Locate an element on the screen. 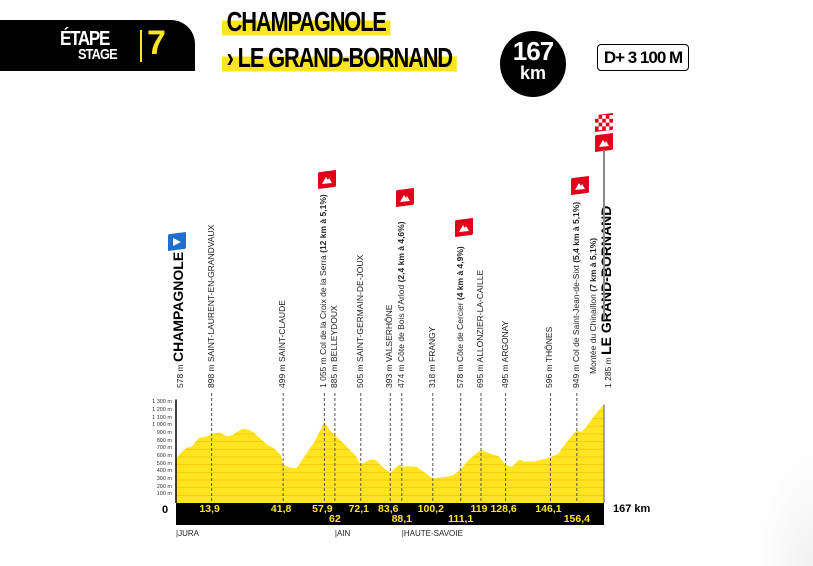 Image resolution: width=813 pixels, height=566 pixels. waypoint-altitude: 474 m is located at coordinates (400, 375).